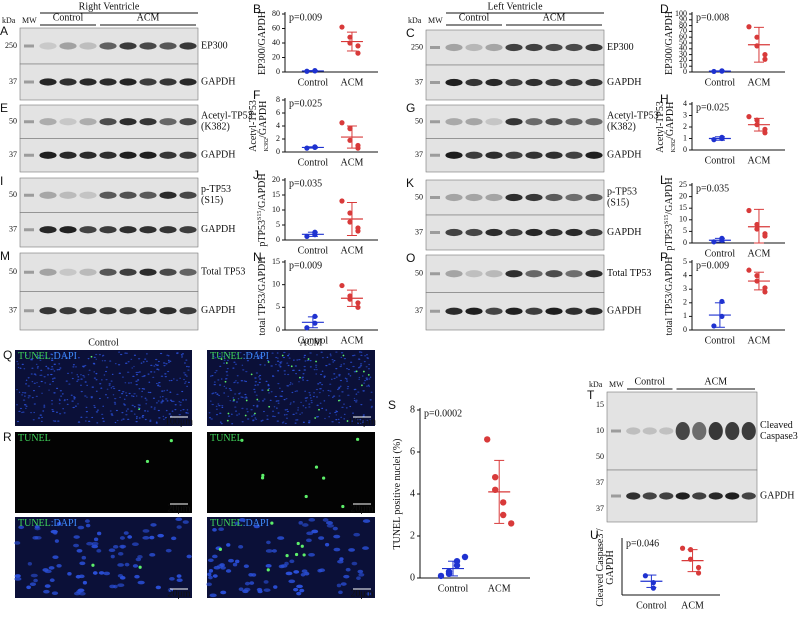 The image size is (800, 622). I want to click on band-label: EP300, so click(214, 45).